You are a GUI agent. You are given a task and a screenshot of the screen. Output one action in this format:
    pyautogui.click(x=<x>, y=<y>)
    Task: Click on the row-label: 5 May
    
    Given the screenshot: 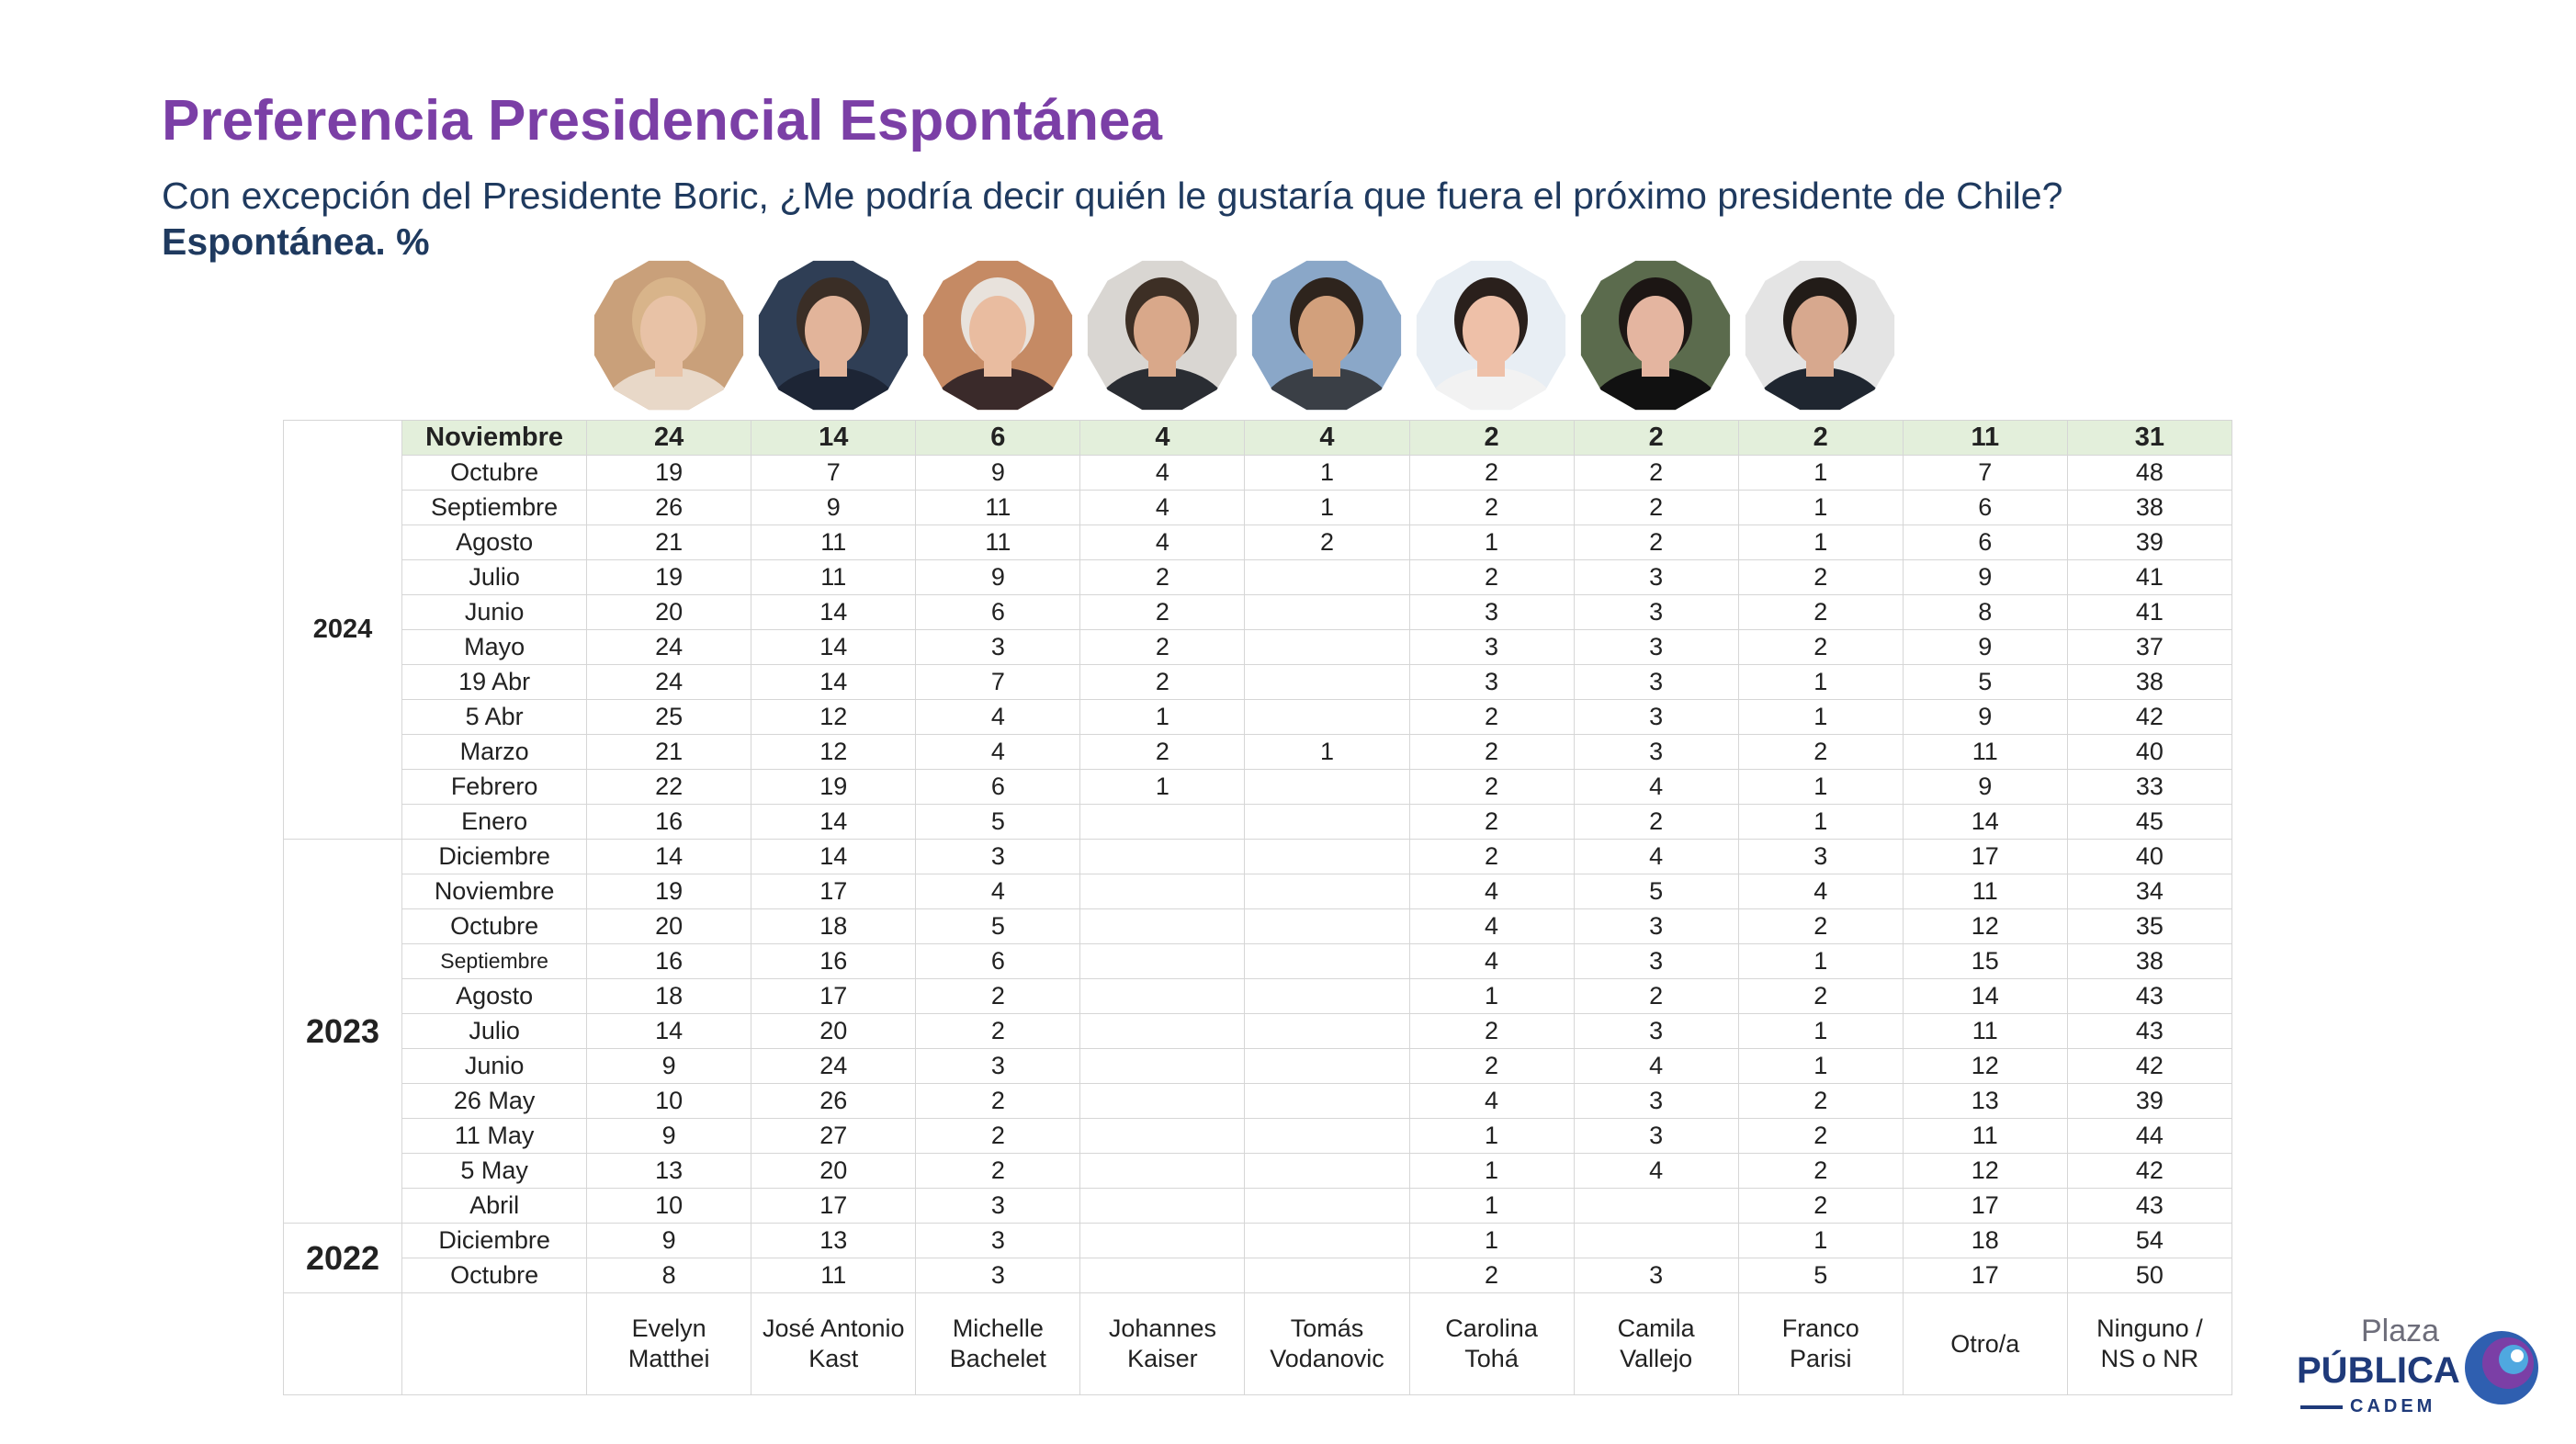 What is the action you would take?
    pyautogui.click(x=494, y=1171)
    